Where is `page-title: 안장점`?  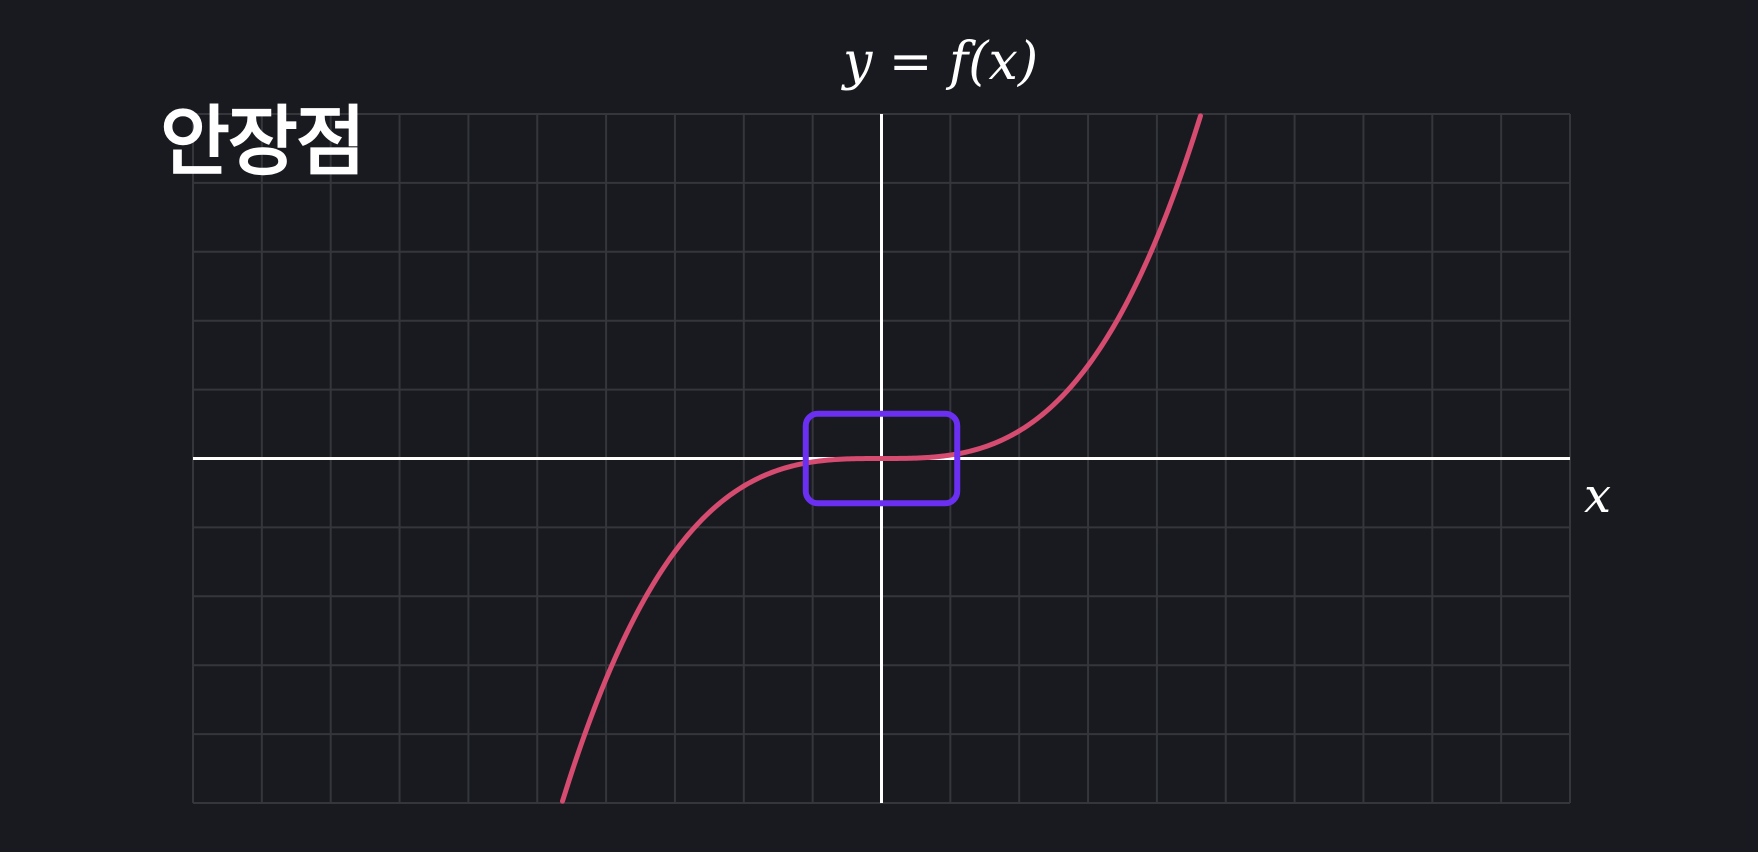 page-title: 안장점 is located at coordinates (263, 141).